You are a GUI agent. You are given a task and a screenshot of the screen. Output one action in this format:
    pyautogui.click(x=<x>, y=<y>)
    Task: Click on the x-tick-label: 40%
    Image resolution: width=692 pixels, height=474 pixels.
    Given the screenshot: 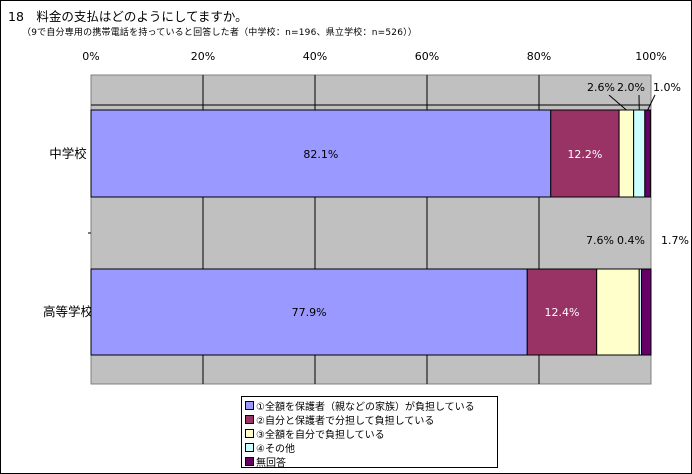 What is the action you would take?
    pyautogui.click(x=315, y=56)
    